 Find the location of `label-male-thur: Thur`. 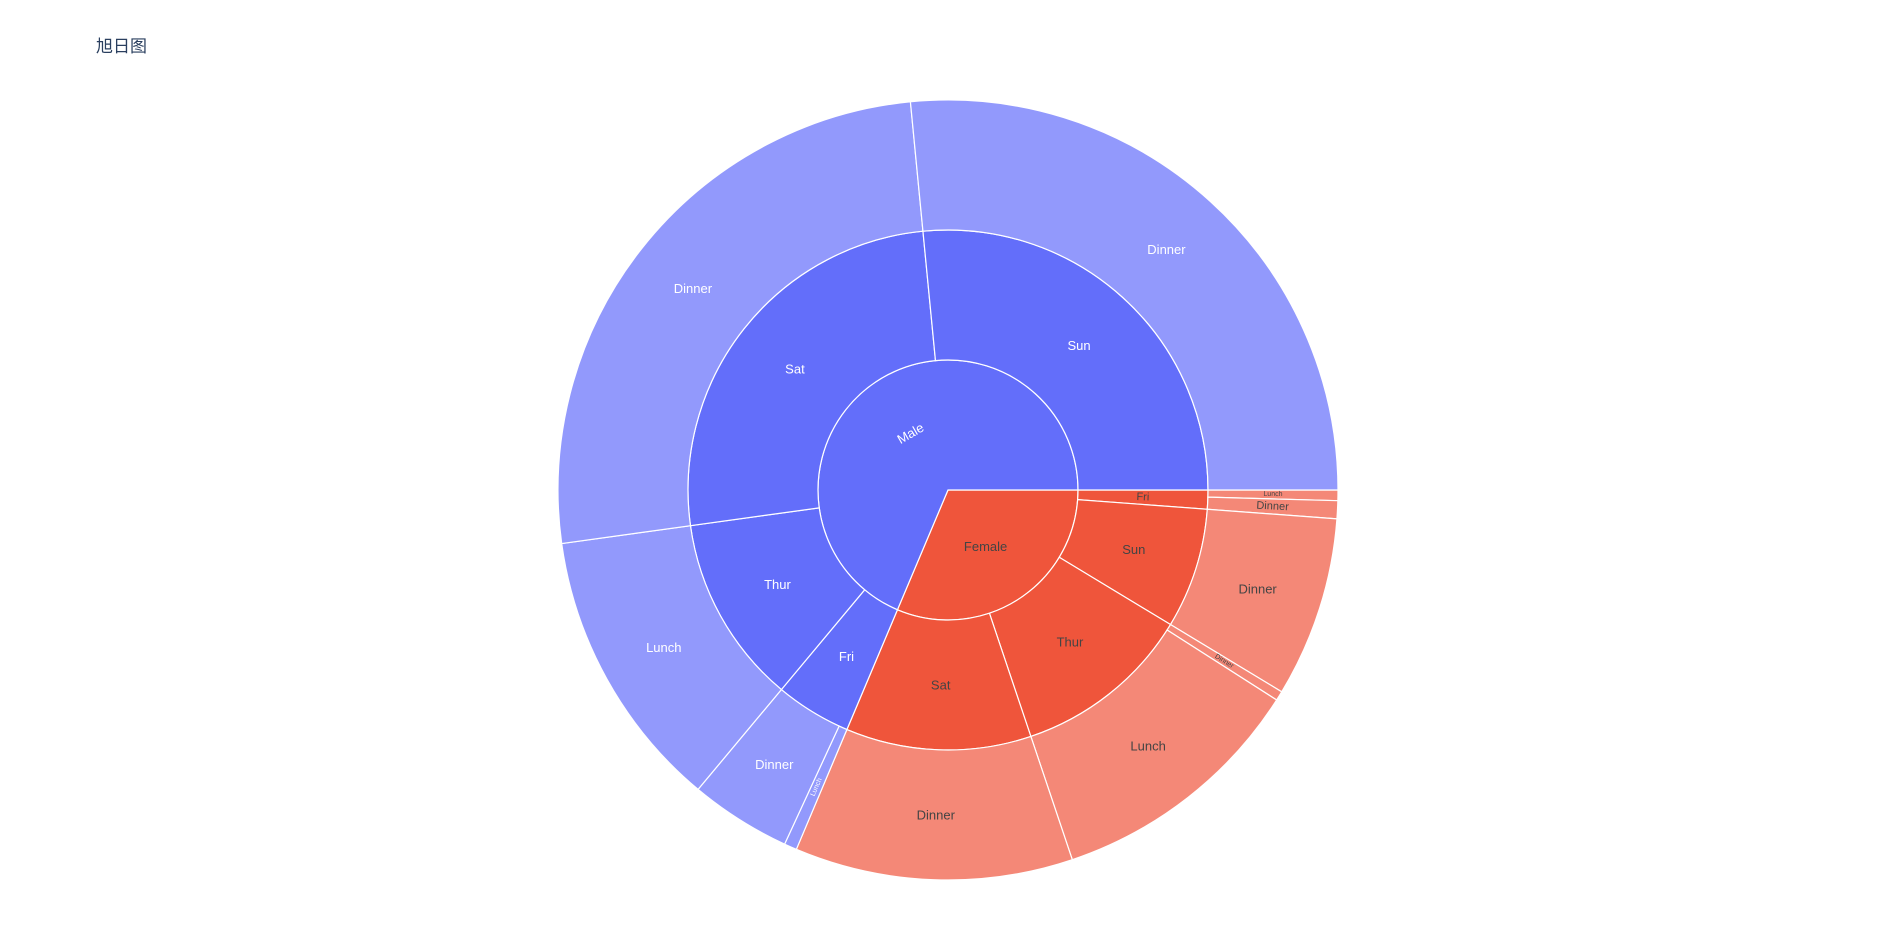

label-male-thur: Thur is located at coordinates (777, 584).